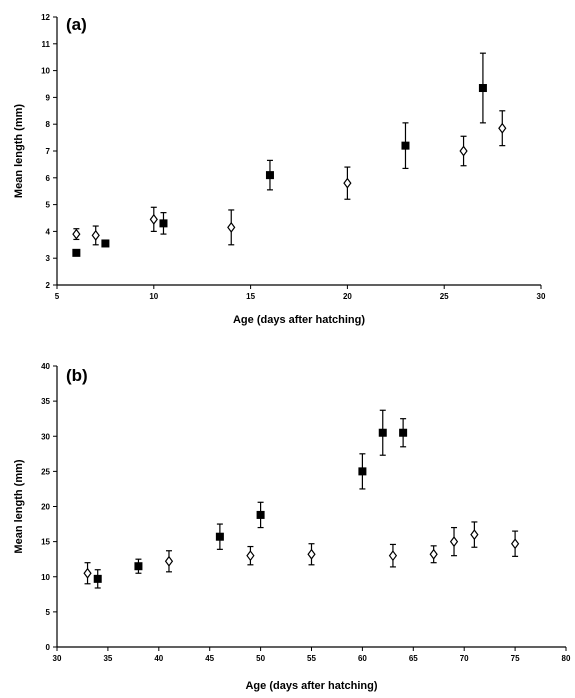 The height and width of the screenshot is (698, 575). What do you see at coordinates (46, 44) in the screenshot?
I see `y-tick-label: 11` at bounding box center [46, 44].